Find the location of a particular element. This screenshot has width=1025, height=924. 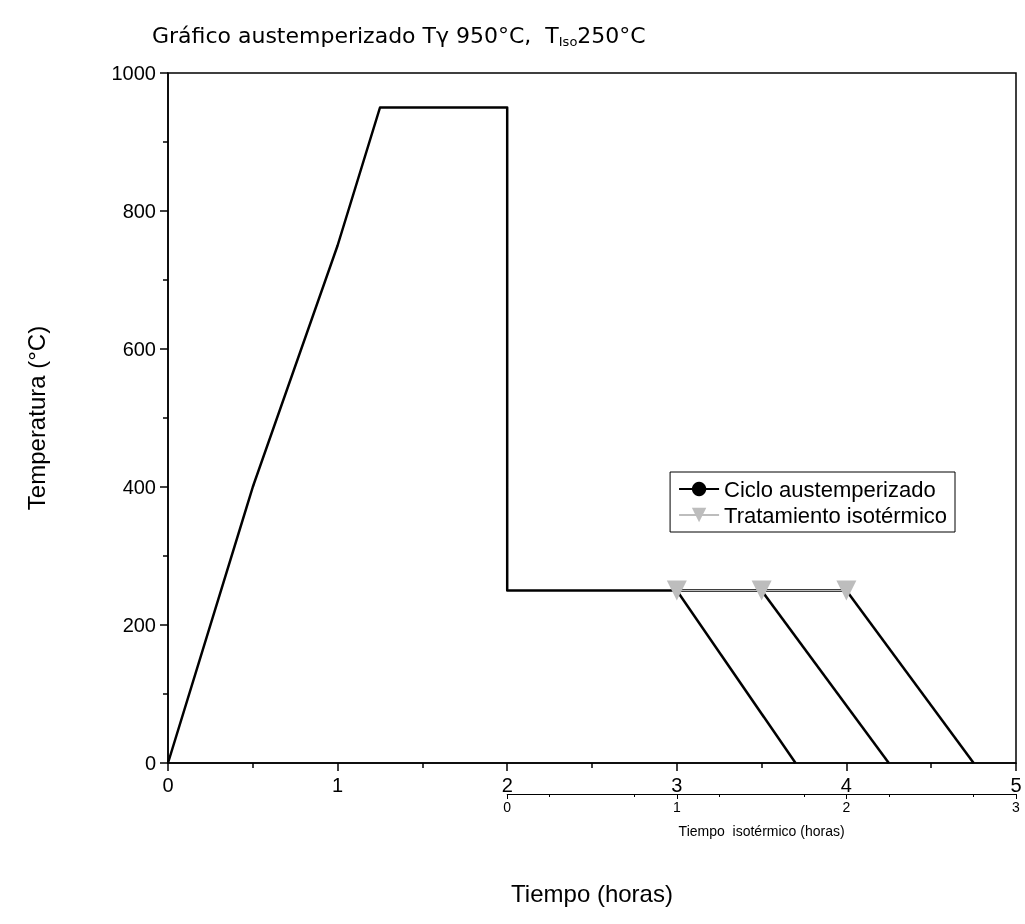

x-tick-label: 5 is located at coordinates (1016, 785).